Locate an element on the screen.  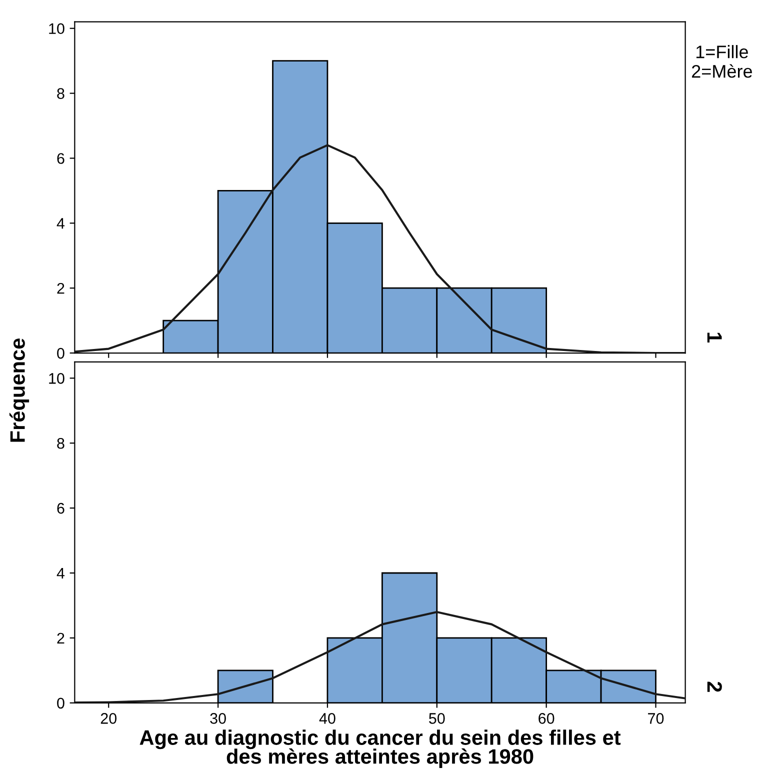
x-tick-label: 60 is located at coordinates (546, 718).